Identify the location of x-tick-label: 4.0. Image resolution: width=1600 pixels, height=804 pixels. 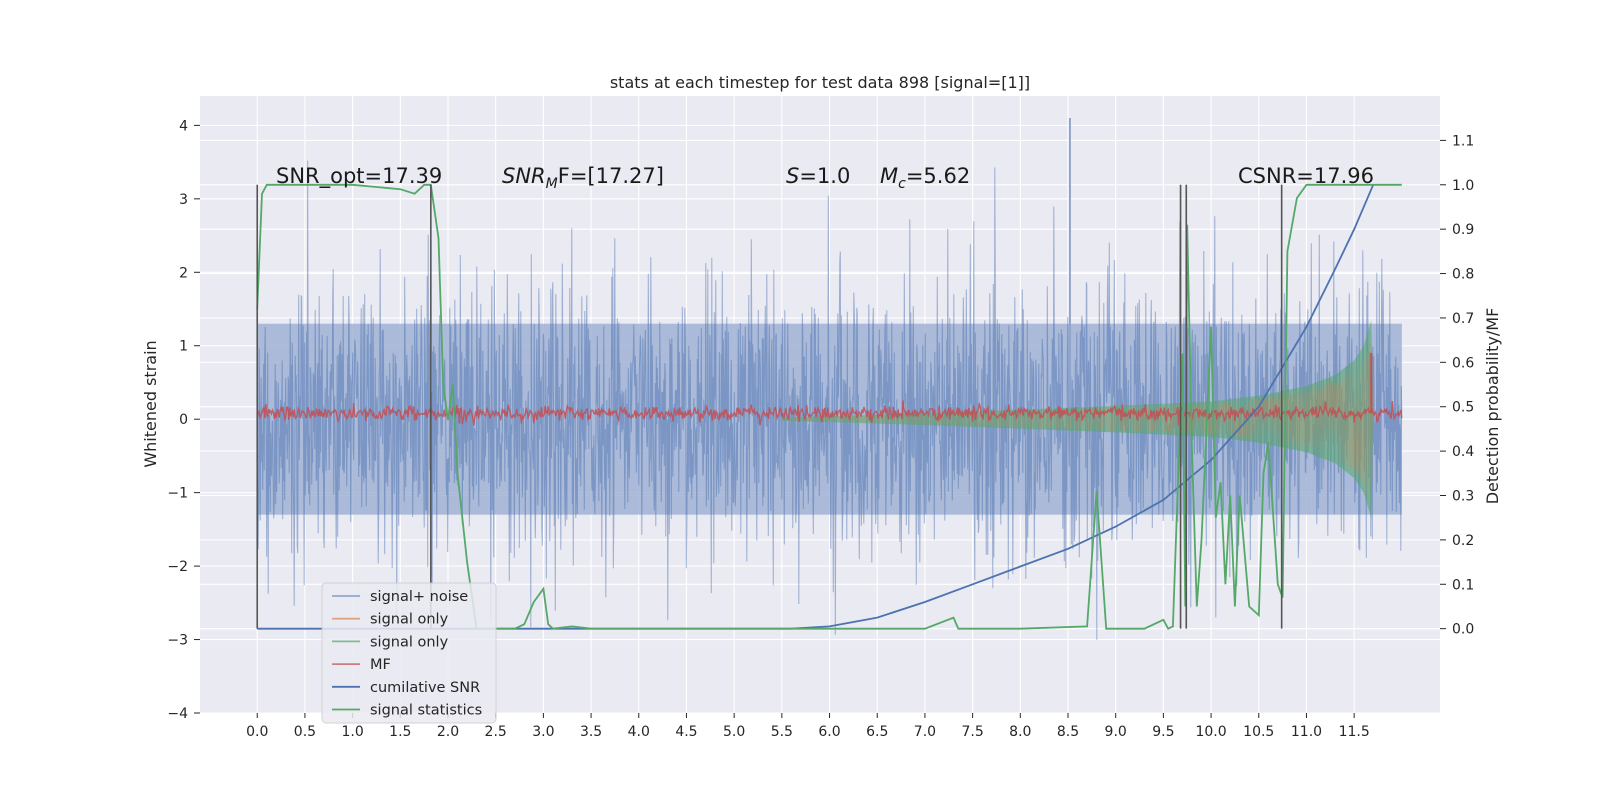
(639, 732).